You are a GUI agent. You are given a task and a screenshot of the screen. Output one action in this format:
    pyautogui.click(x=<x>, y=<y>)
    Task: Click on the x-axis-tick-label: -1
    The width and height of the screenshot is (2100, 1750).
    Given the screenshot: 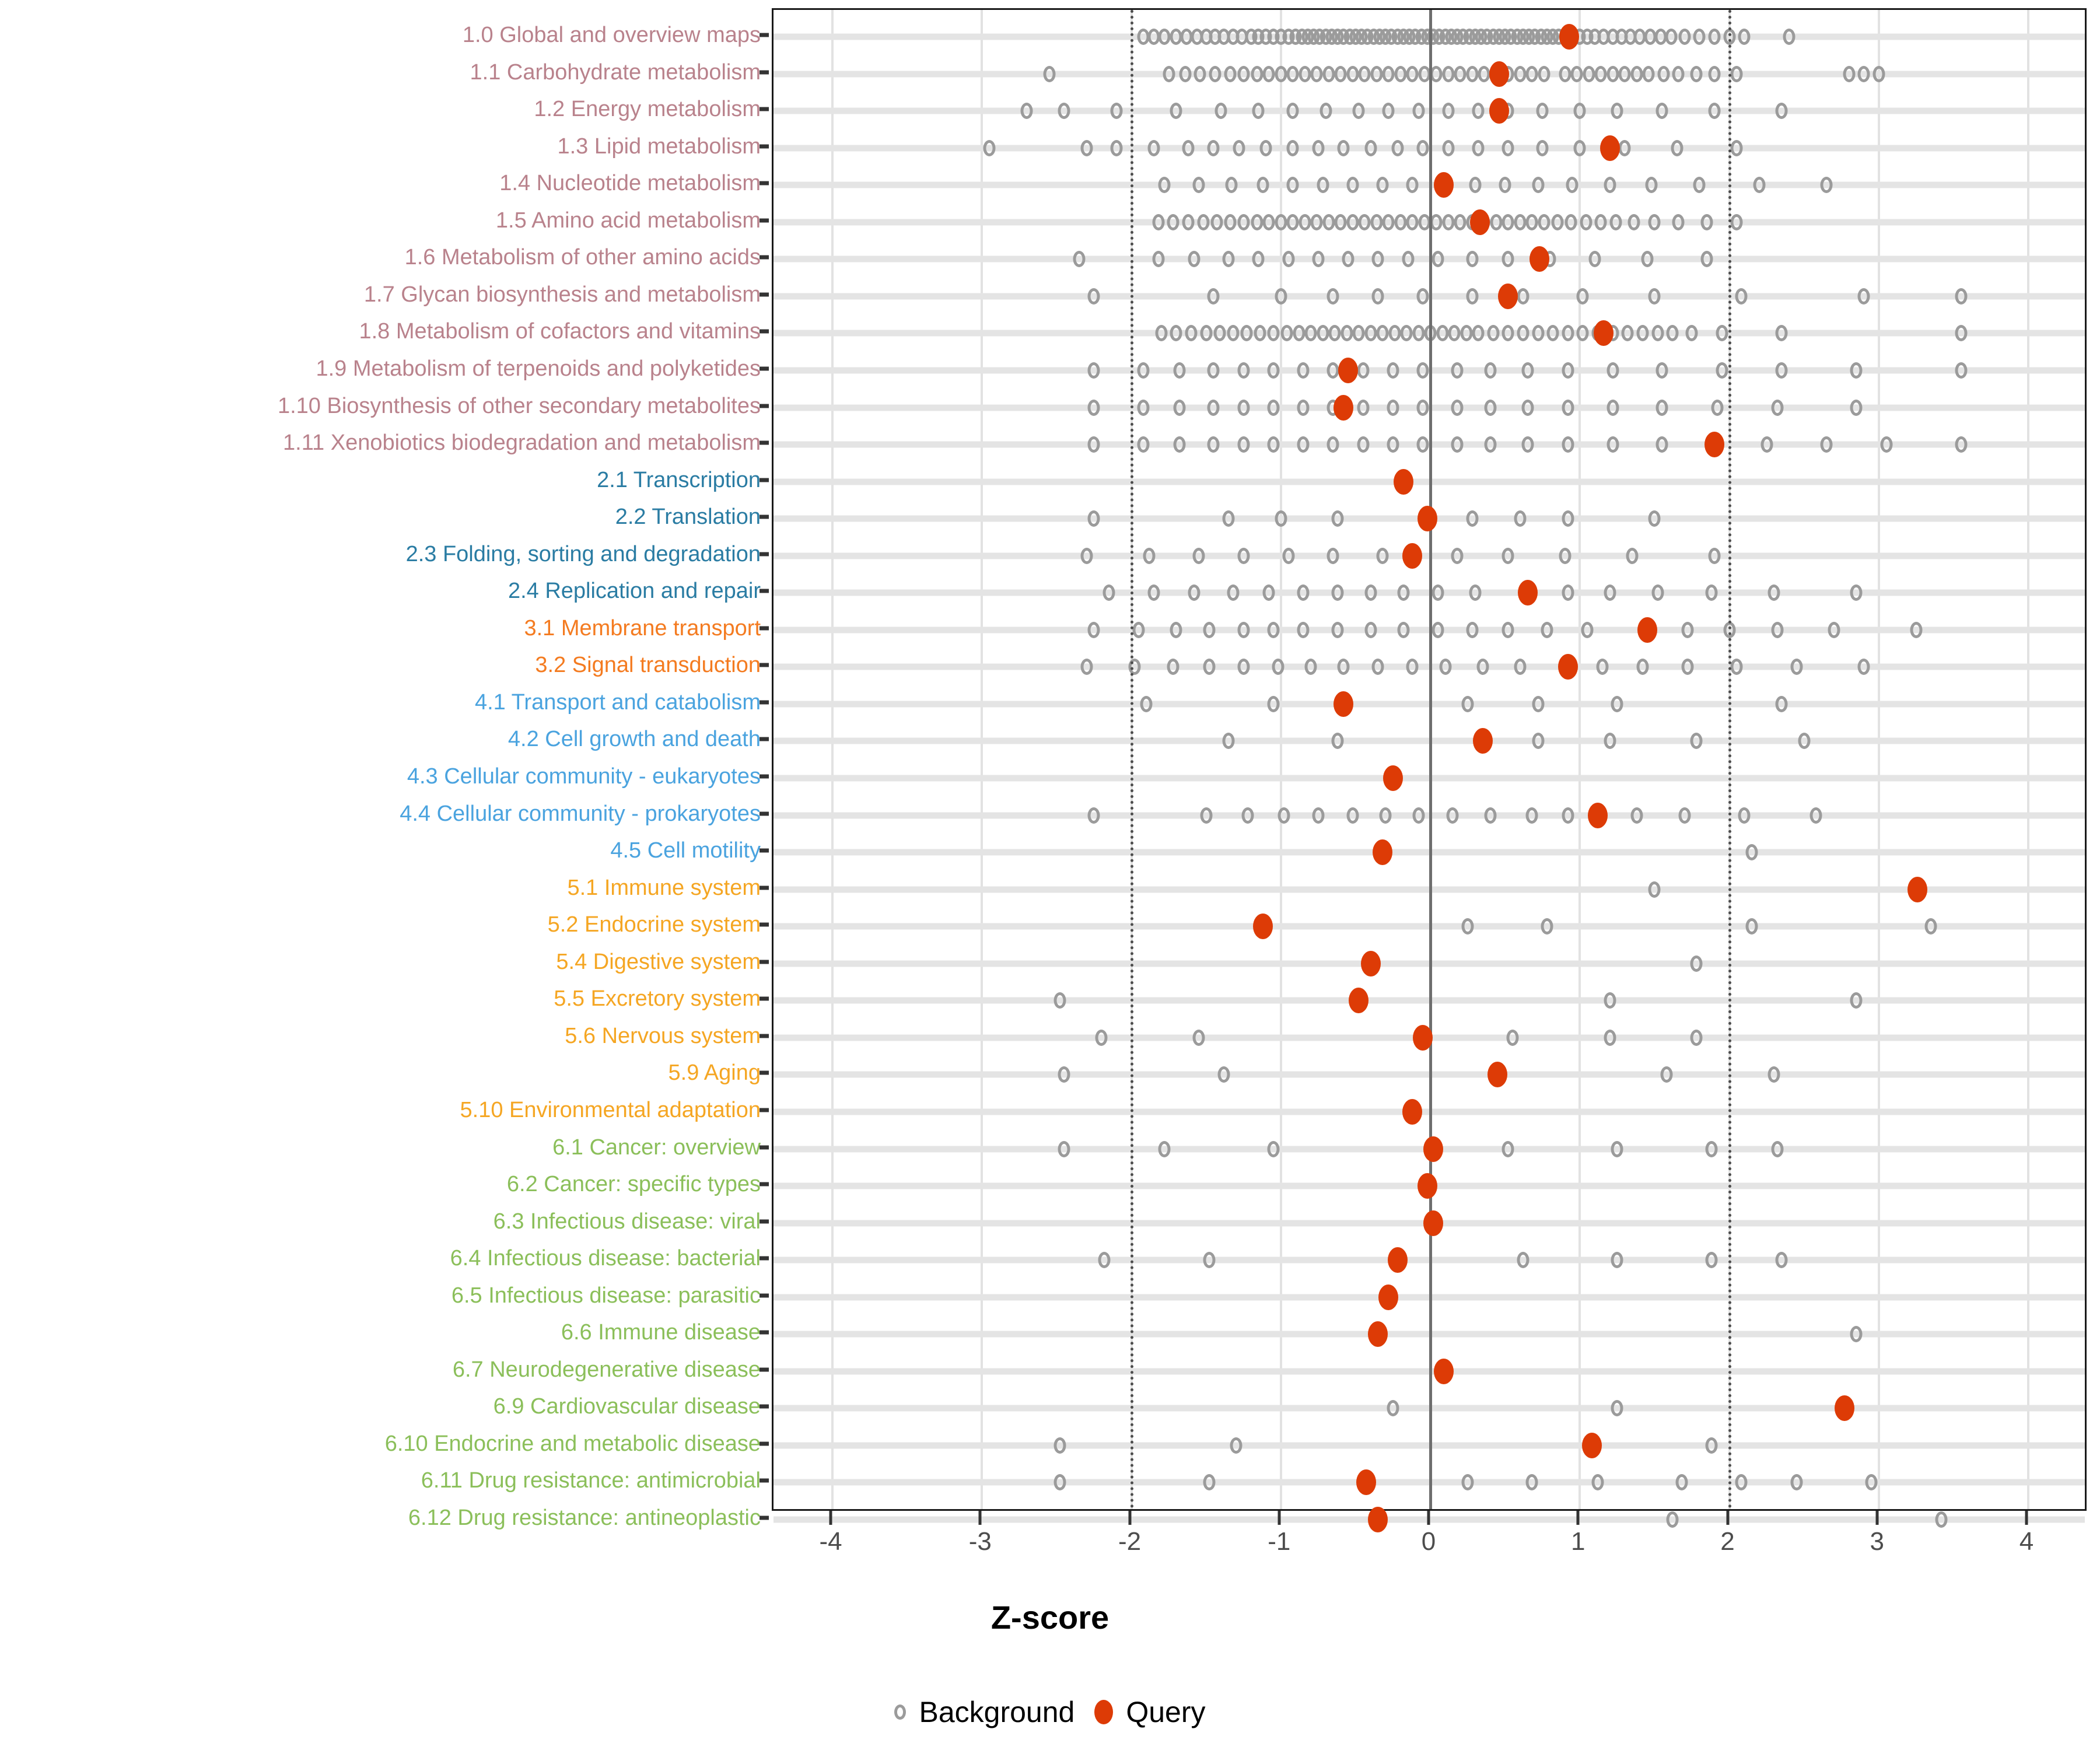 What is the action you would take?
    pyautogui.click(x=1279, y=1541)
    